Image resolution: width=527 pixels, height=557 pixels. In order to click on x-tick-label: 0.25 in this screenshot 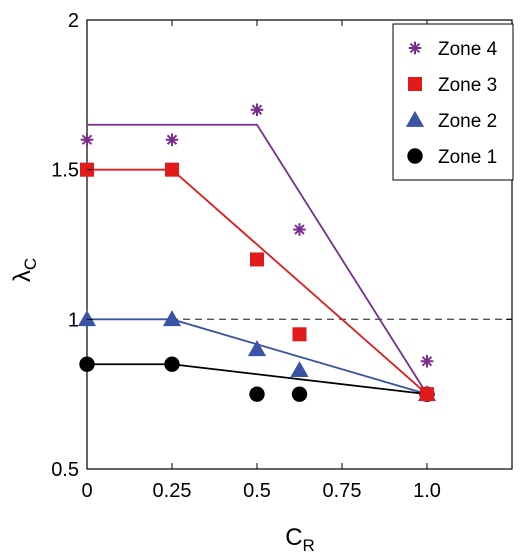, I will do `click(172, 491)`.